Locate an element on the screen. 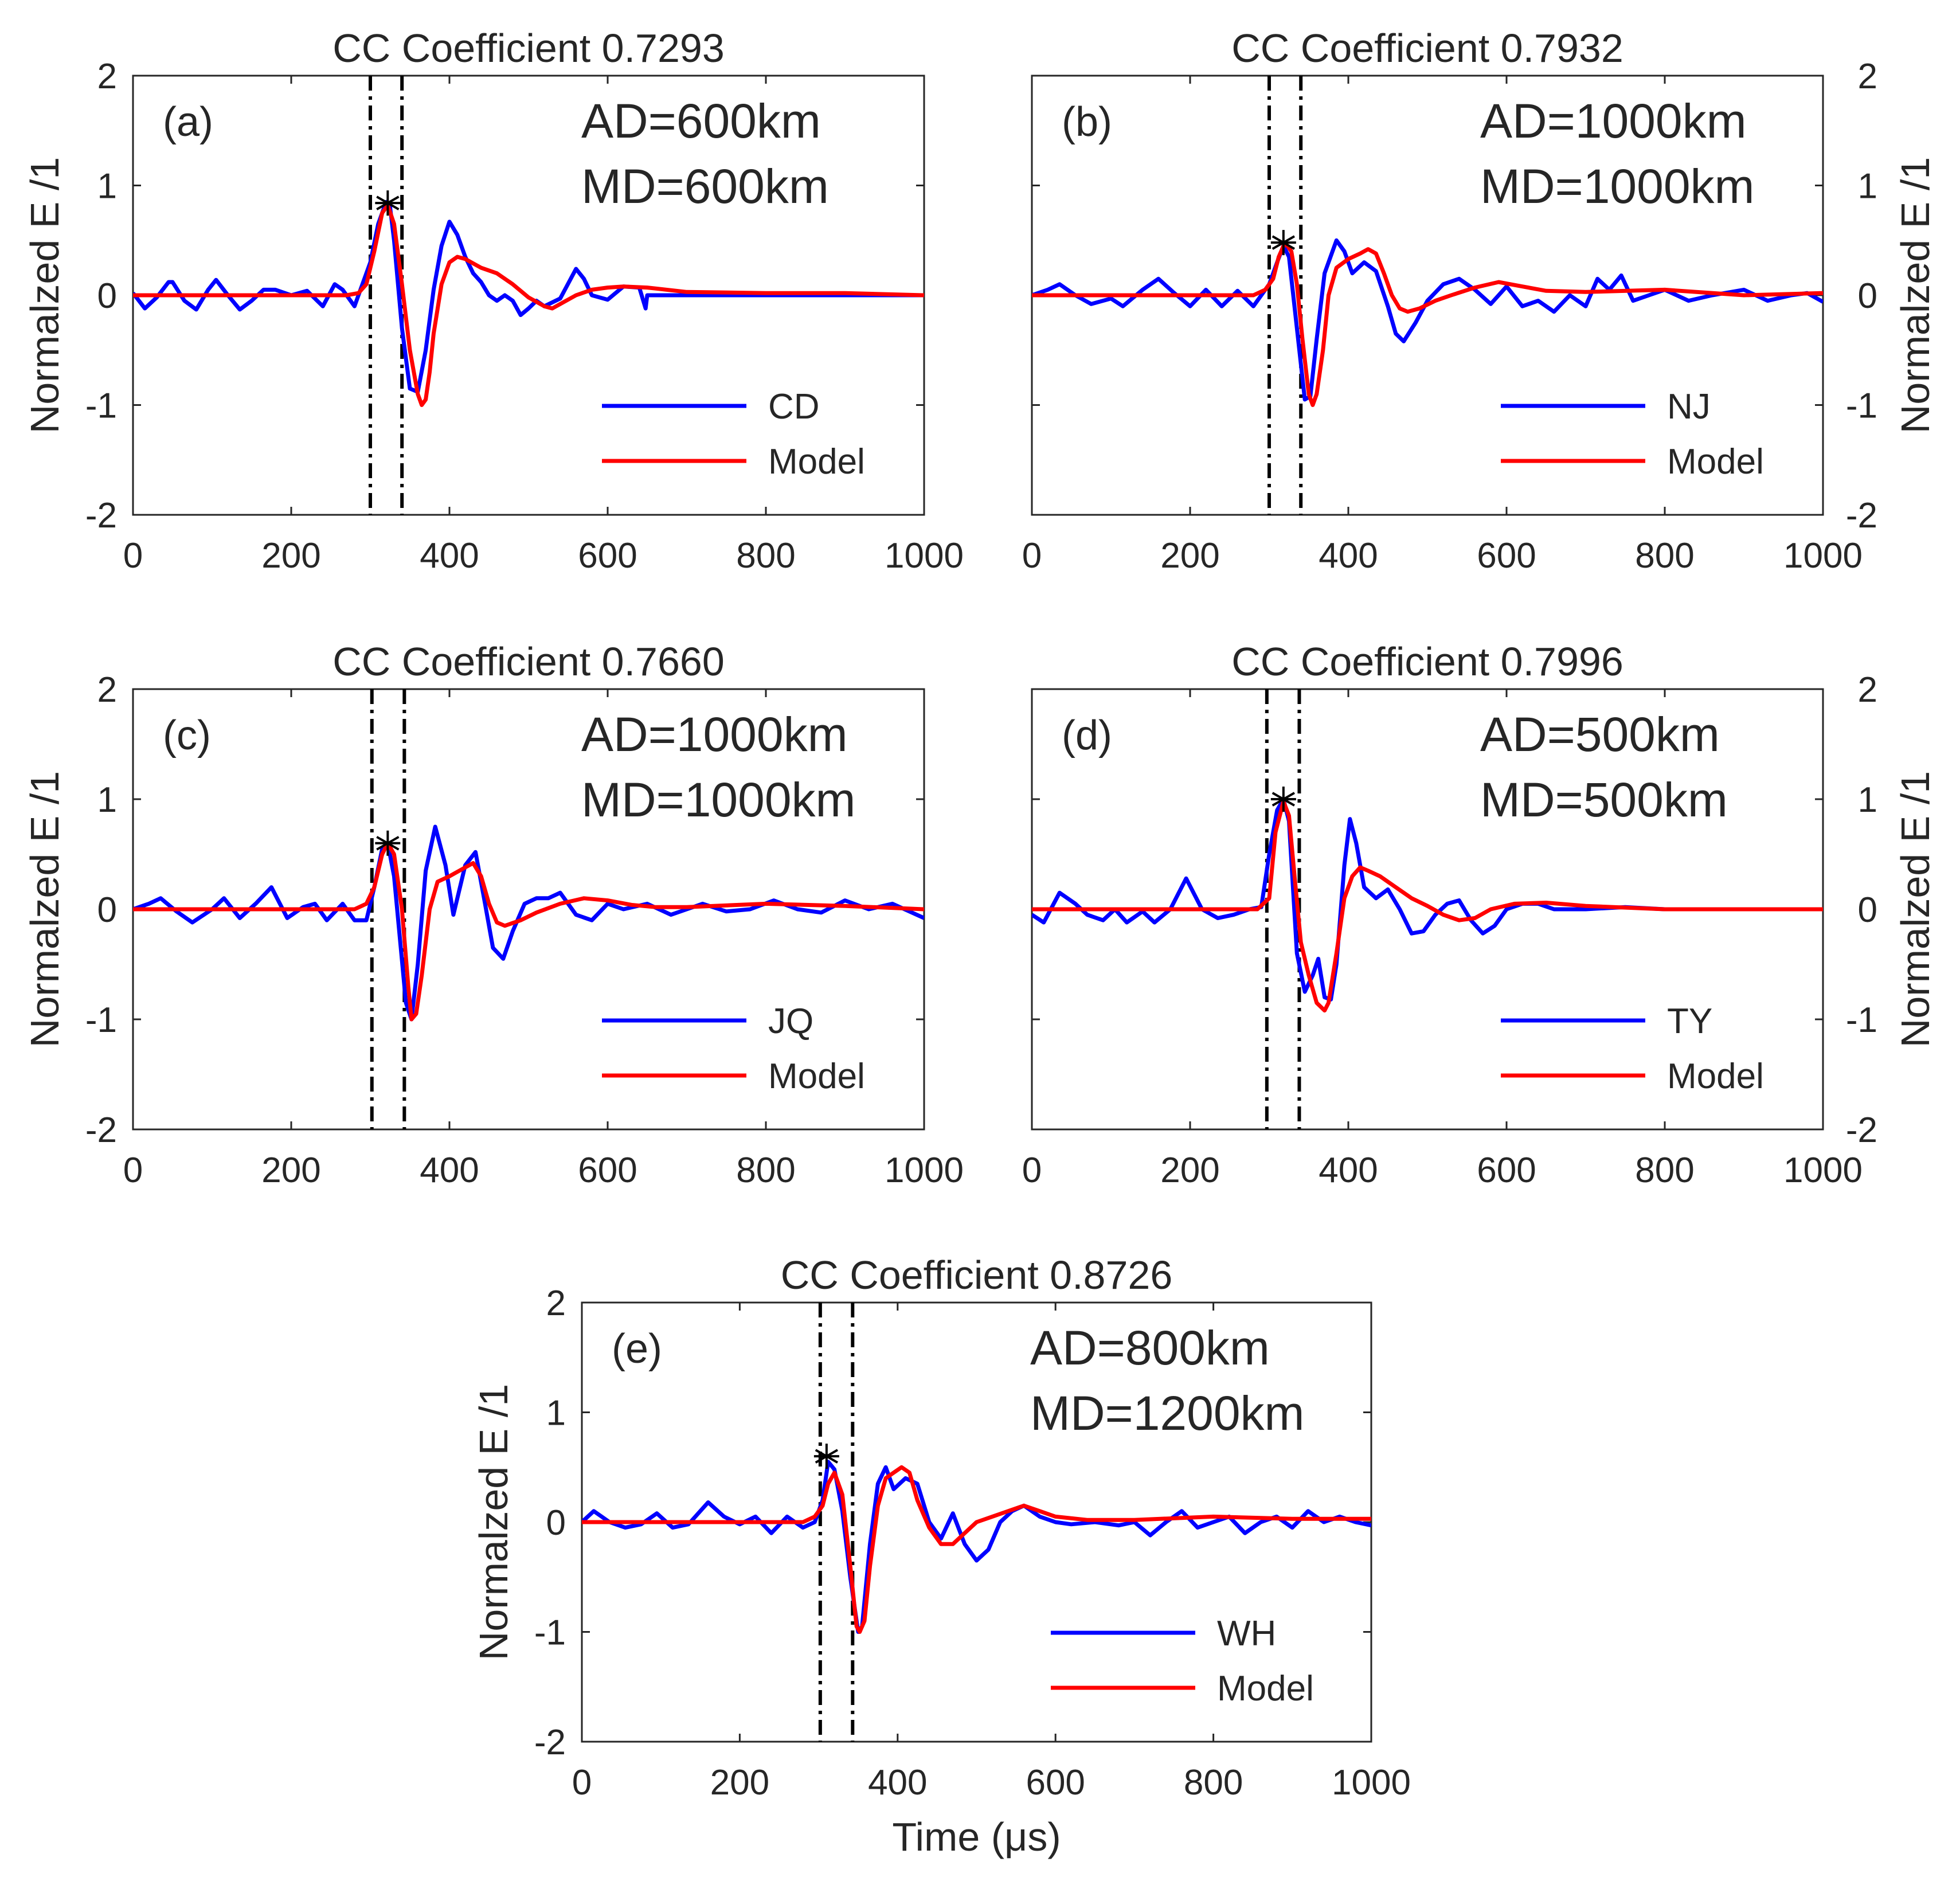 The height and width of the screenshot is (1881, 1960). legend-label: JQ is located at coordinates (790, 1022).